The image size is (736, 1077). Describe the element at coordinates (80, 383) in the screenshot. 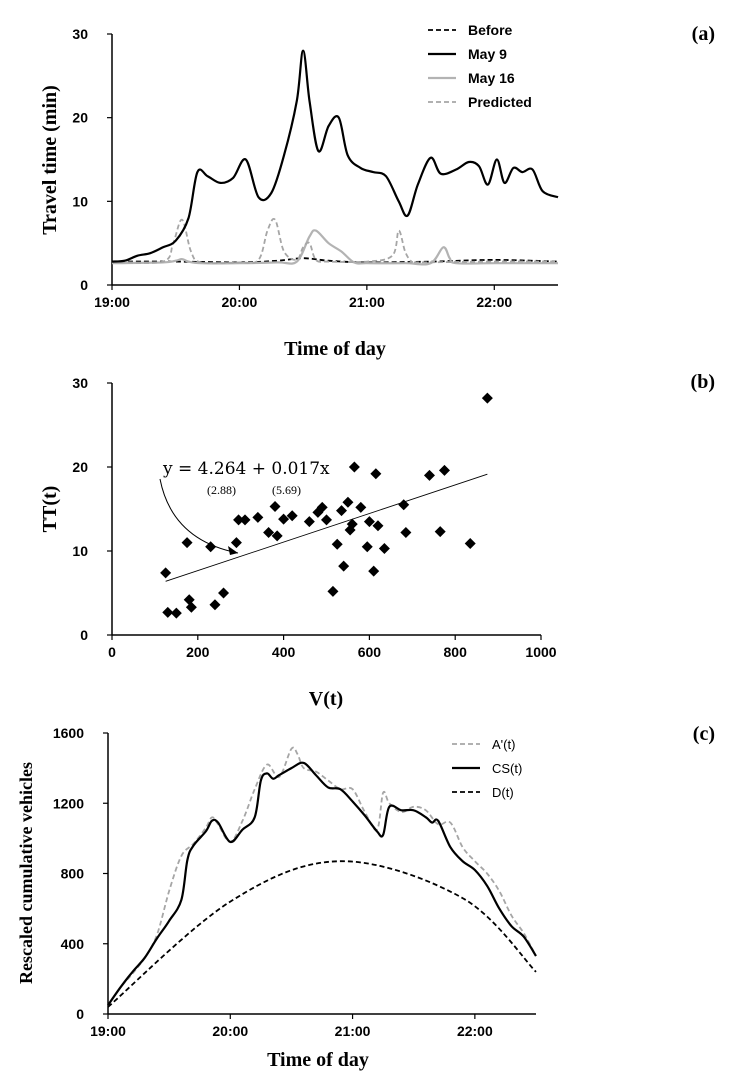

I see `panel-b-y-tick-label: 30` at that location.